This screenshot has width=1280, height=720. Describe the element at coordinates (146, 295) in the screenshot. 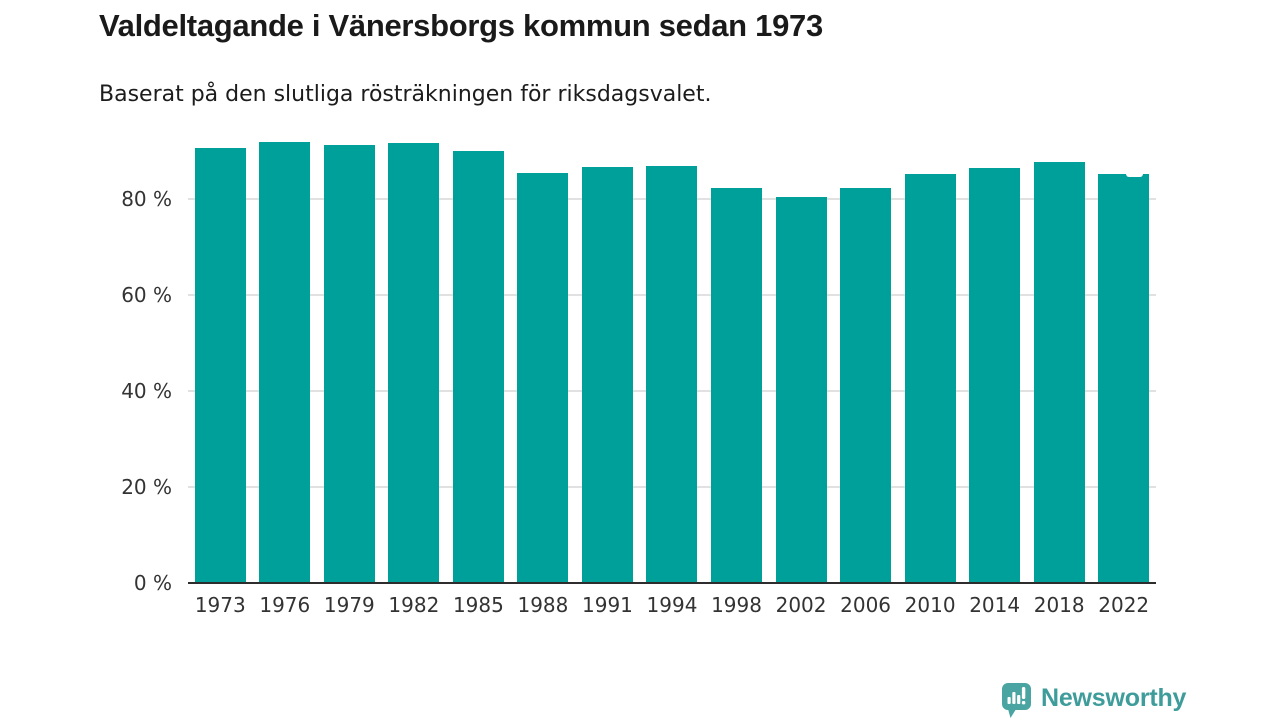

I see `y-tick-label-60: 60 %` at that location.